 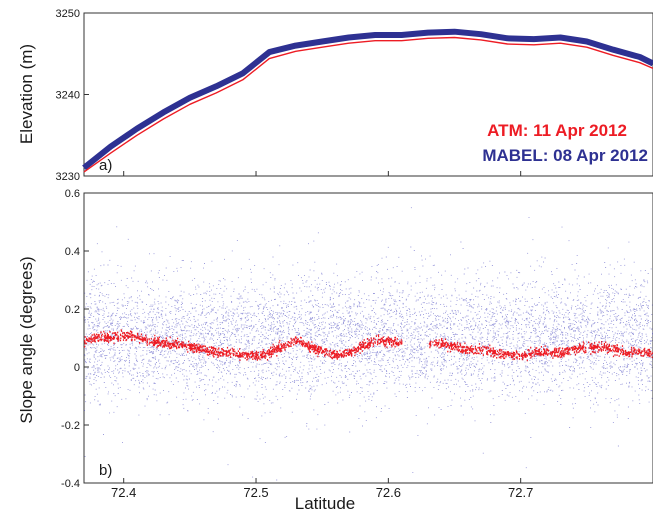 I want to click on legend-atm: ATM: 11 Apr 2012, so click(x=557, y=130).